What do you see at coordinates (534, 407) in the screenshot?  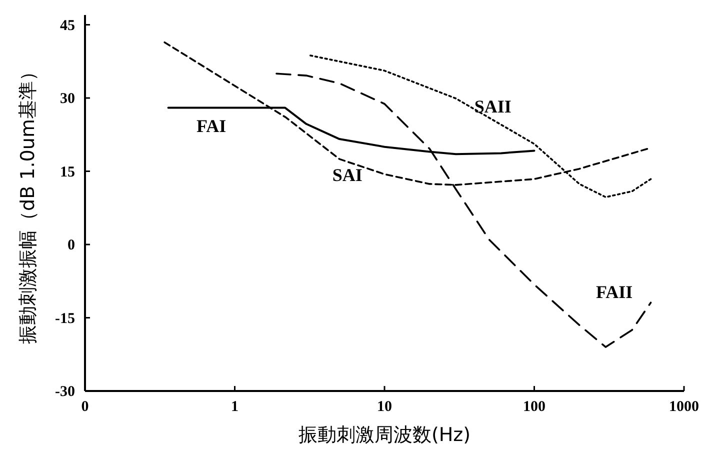 I see `x-tick-label: 100` at bounding box center [534, 407].